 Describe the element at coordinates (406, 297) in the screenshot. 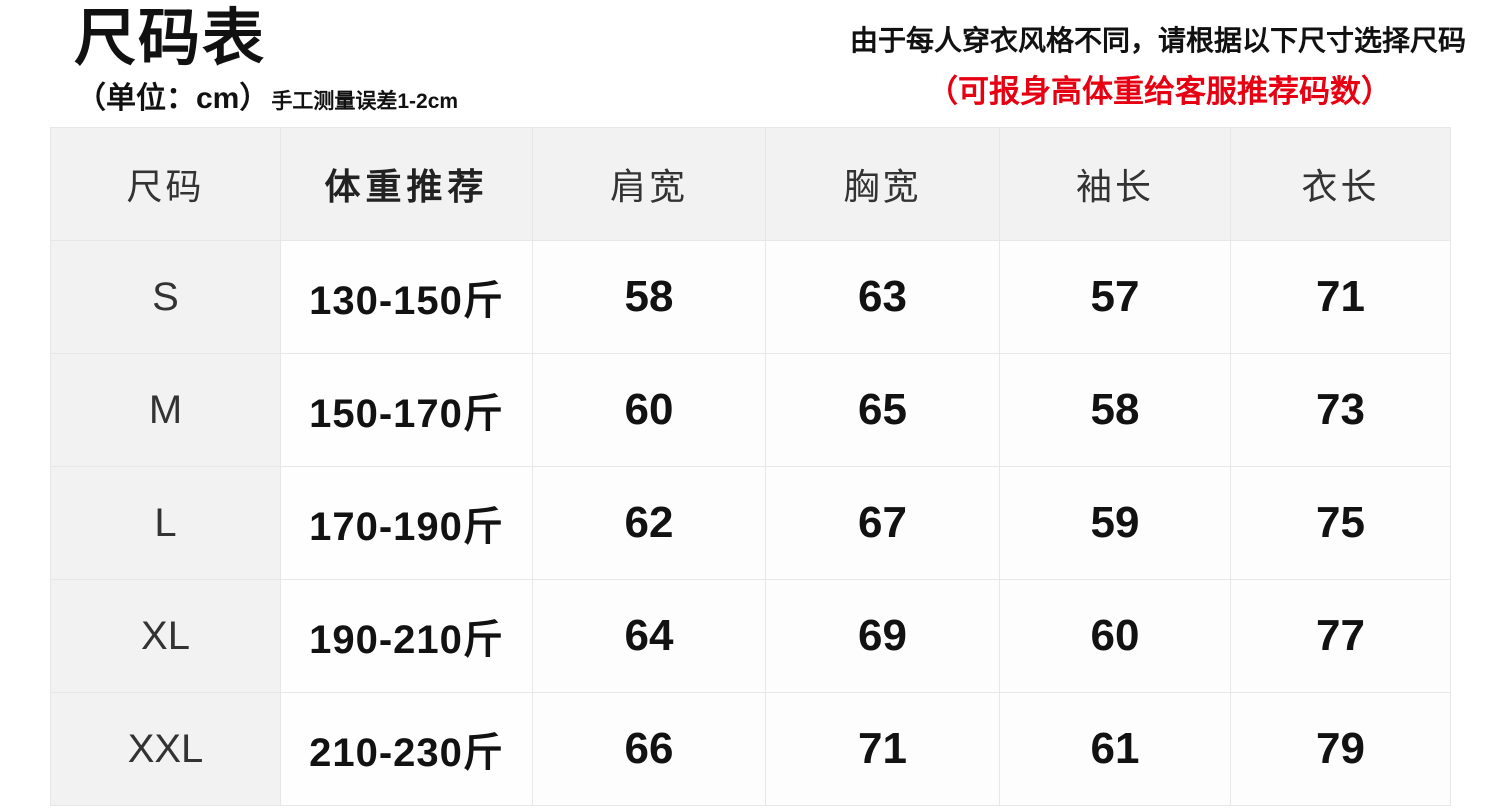

I see `weight-range: 130-150斤` at that location.